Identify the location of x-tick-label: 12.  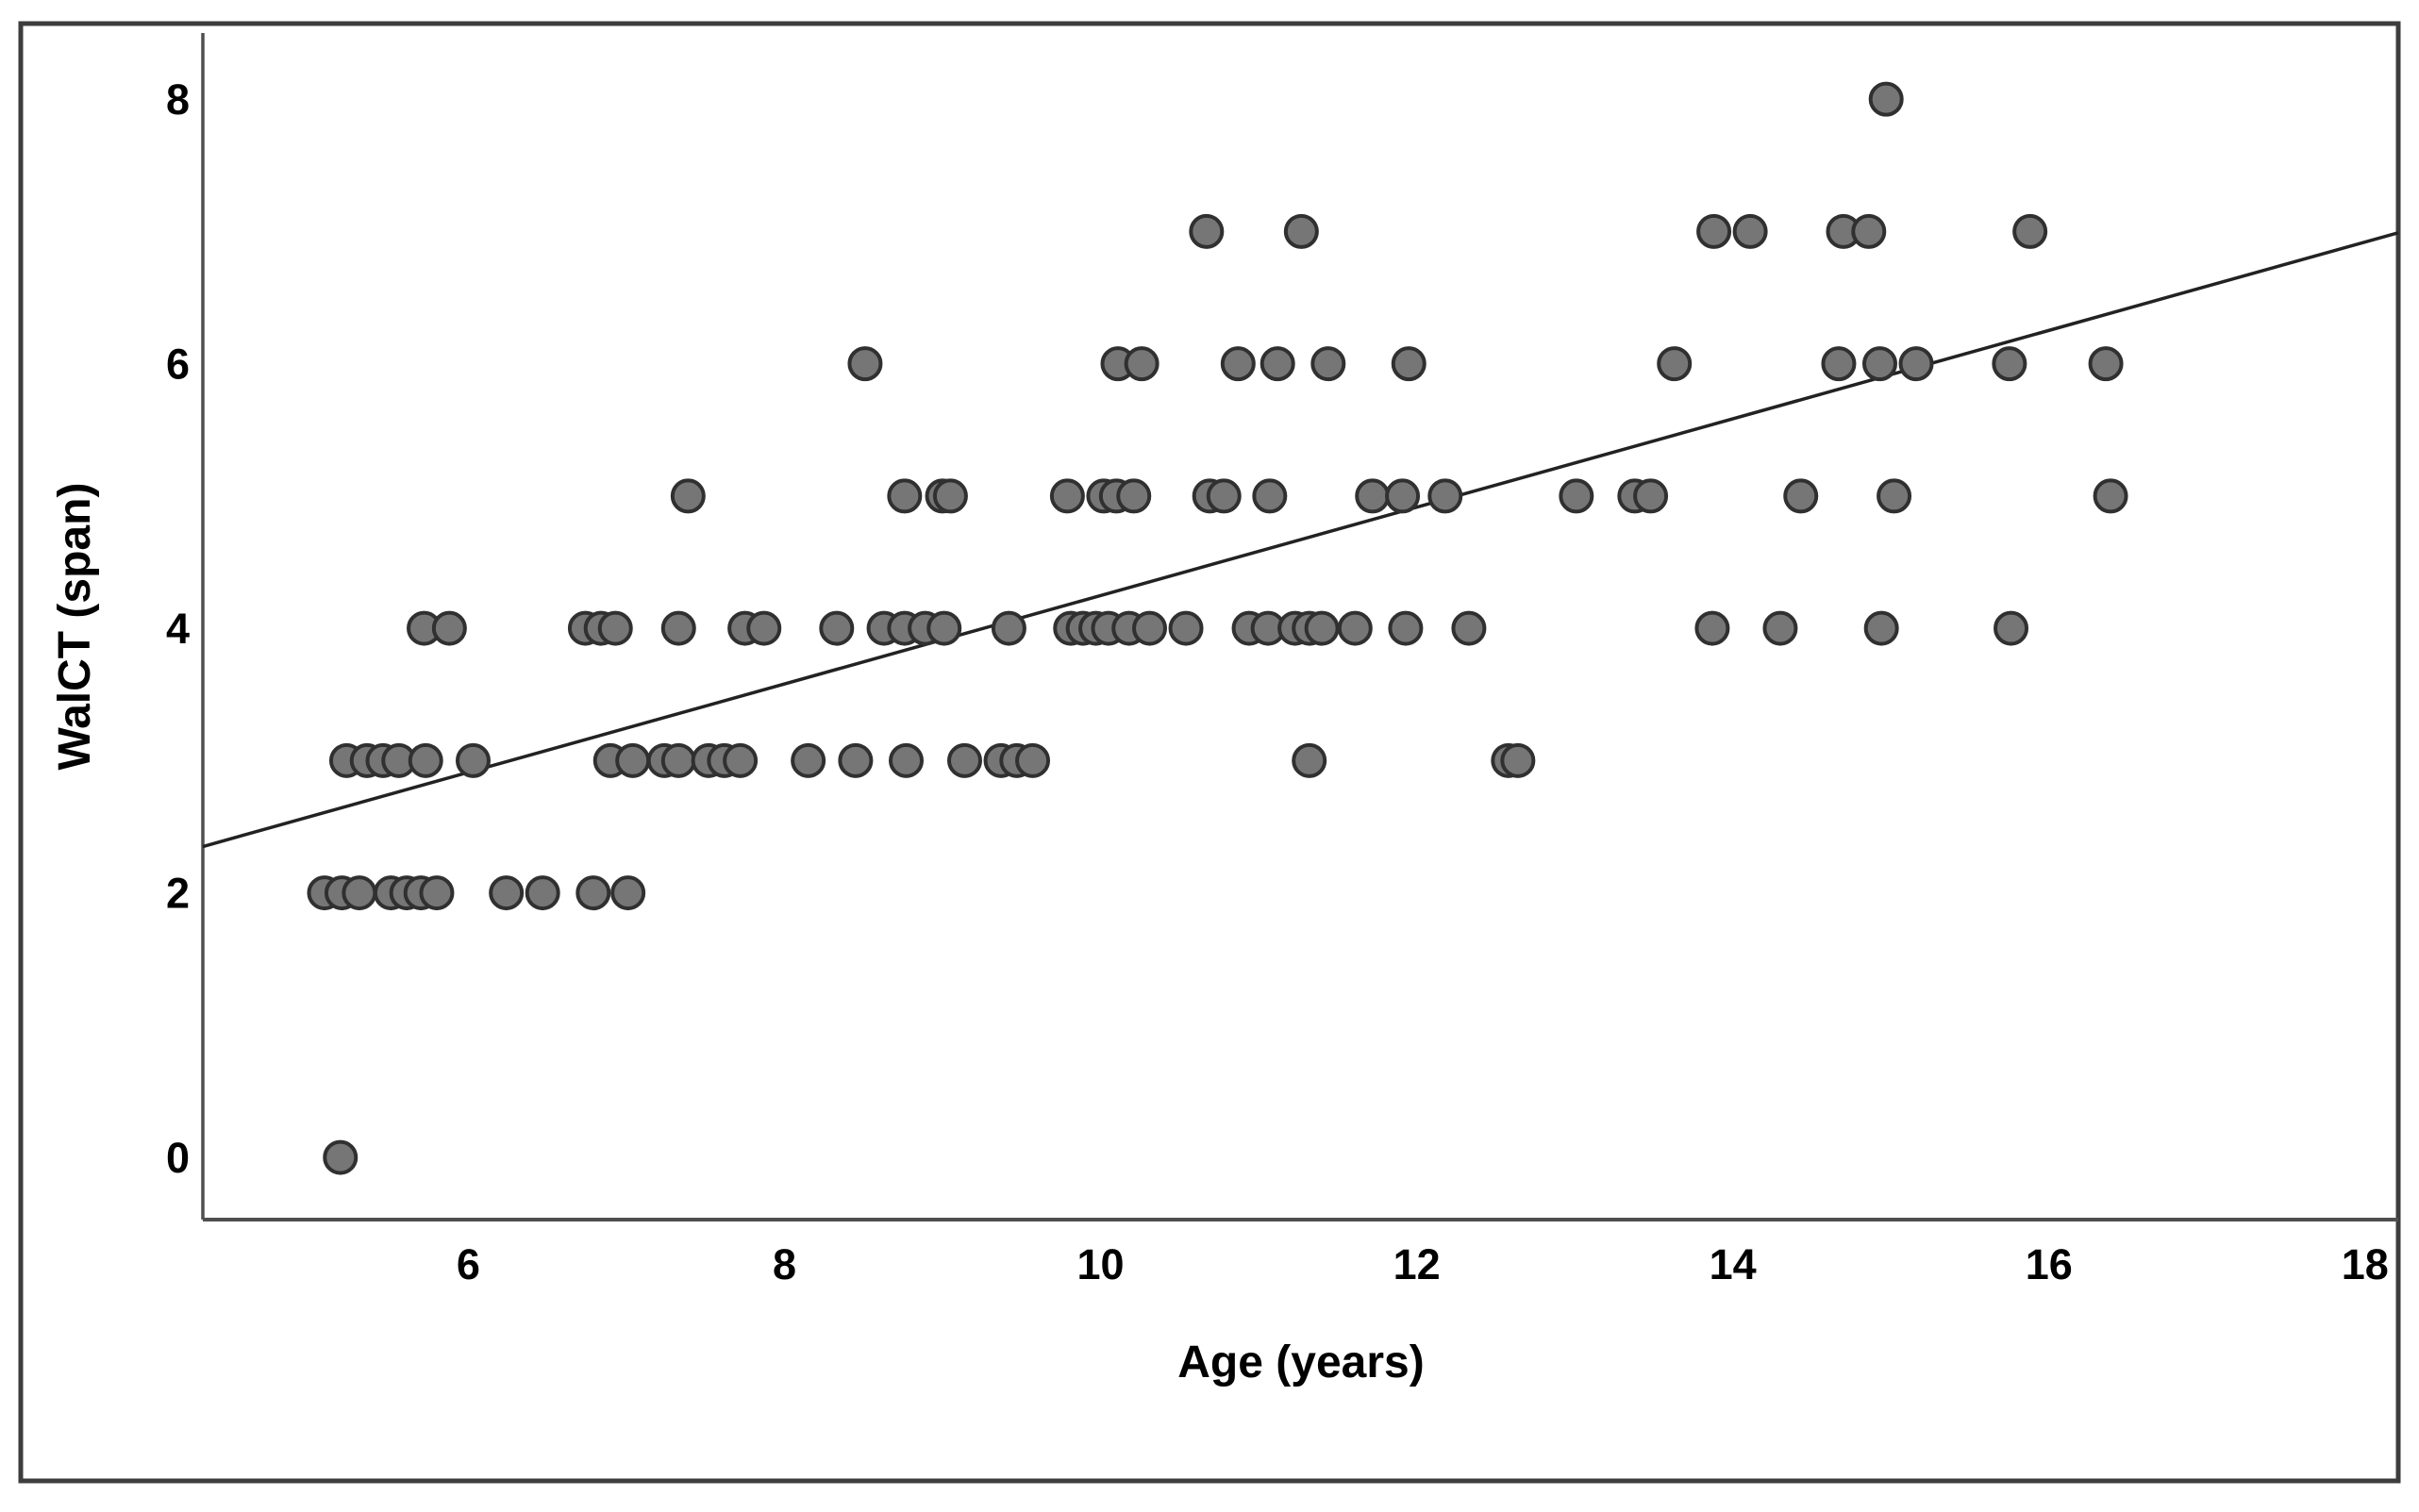
(1417, 1264).